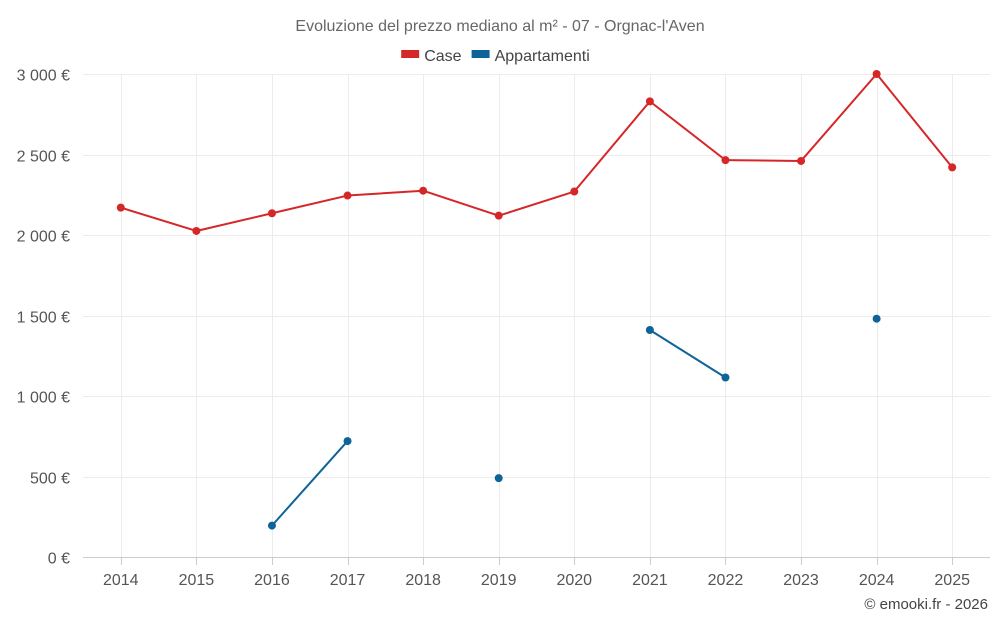 The height and width of the screenshot is (625, 1000). Describe the element at coordinates (43, 398) in the screenshot. I see `y-tick-label: 1 000 €` at that location.